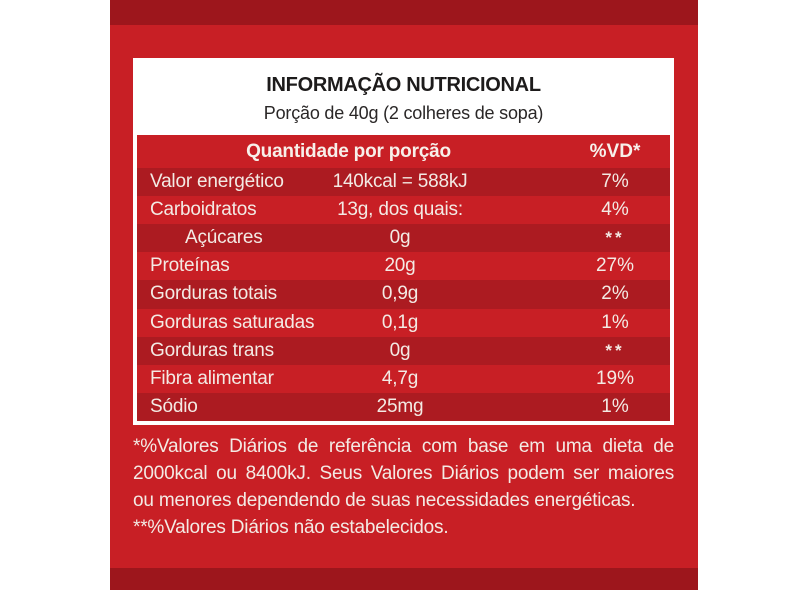 Image resolution: width=810 pixels, height=590 pixels. Describe the element at coordinates (212, 350) in the screenshot. I see `nutrient-name: Gorduras trans` at that location.